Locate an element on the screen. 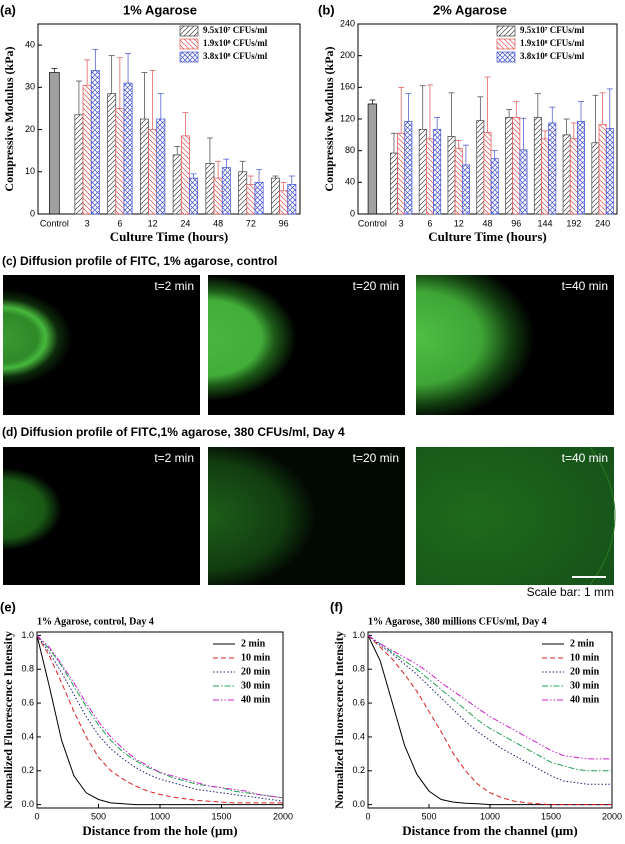 The width and height of the screenshot is (625, 844). x-axis-title: Distance from the hole (μm) is located at coordinates (159, 830).